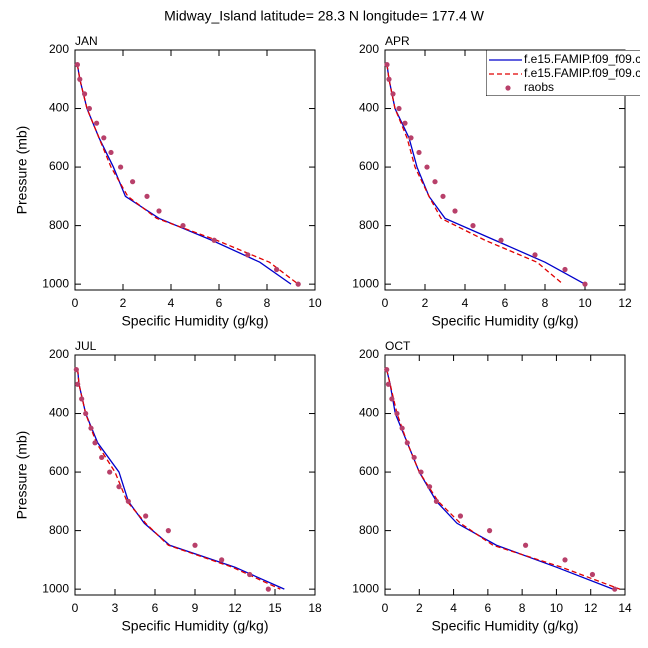  What do you see at coordinates (267, 303) in the screenshot?
I see `x-tick-label: 8` at bounding box center [267, 303].